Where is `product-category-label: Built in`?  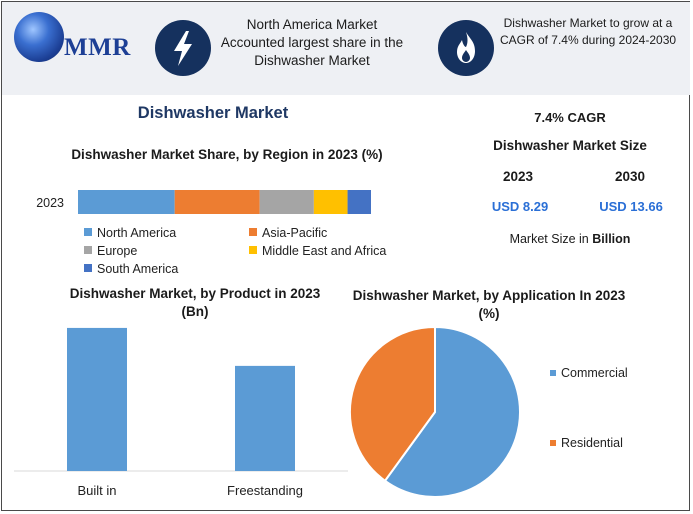 product-category-label: Built in is located at coordinates (96, 490).